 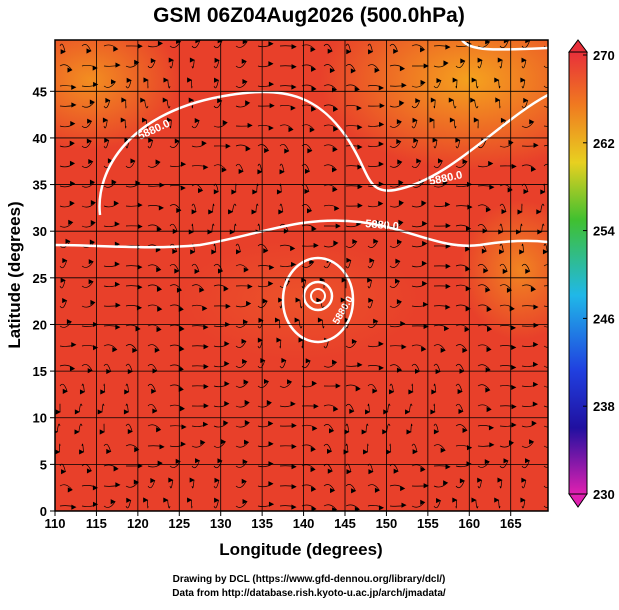 I want to click on y-tick-label: 40, so click(x=40, y=138).